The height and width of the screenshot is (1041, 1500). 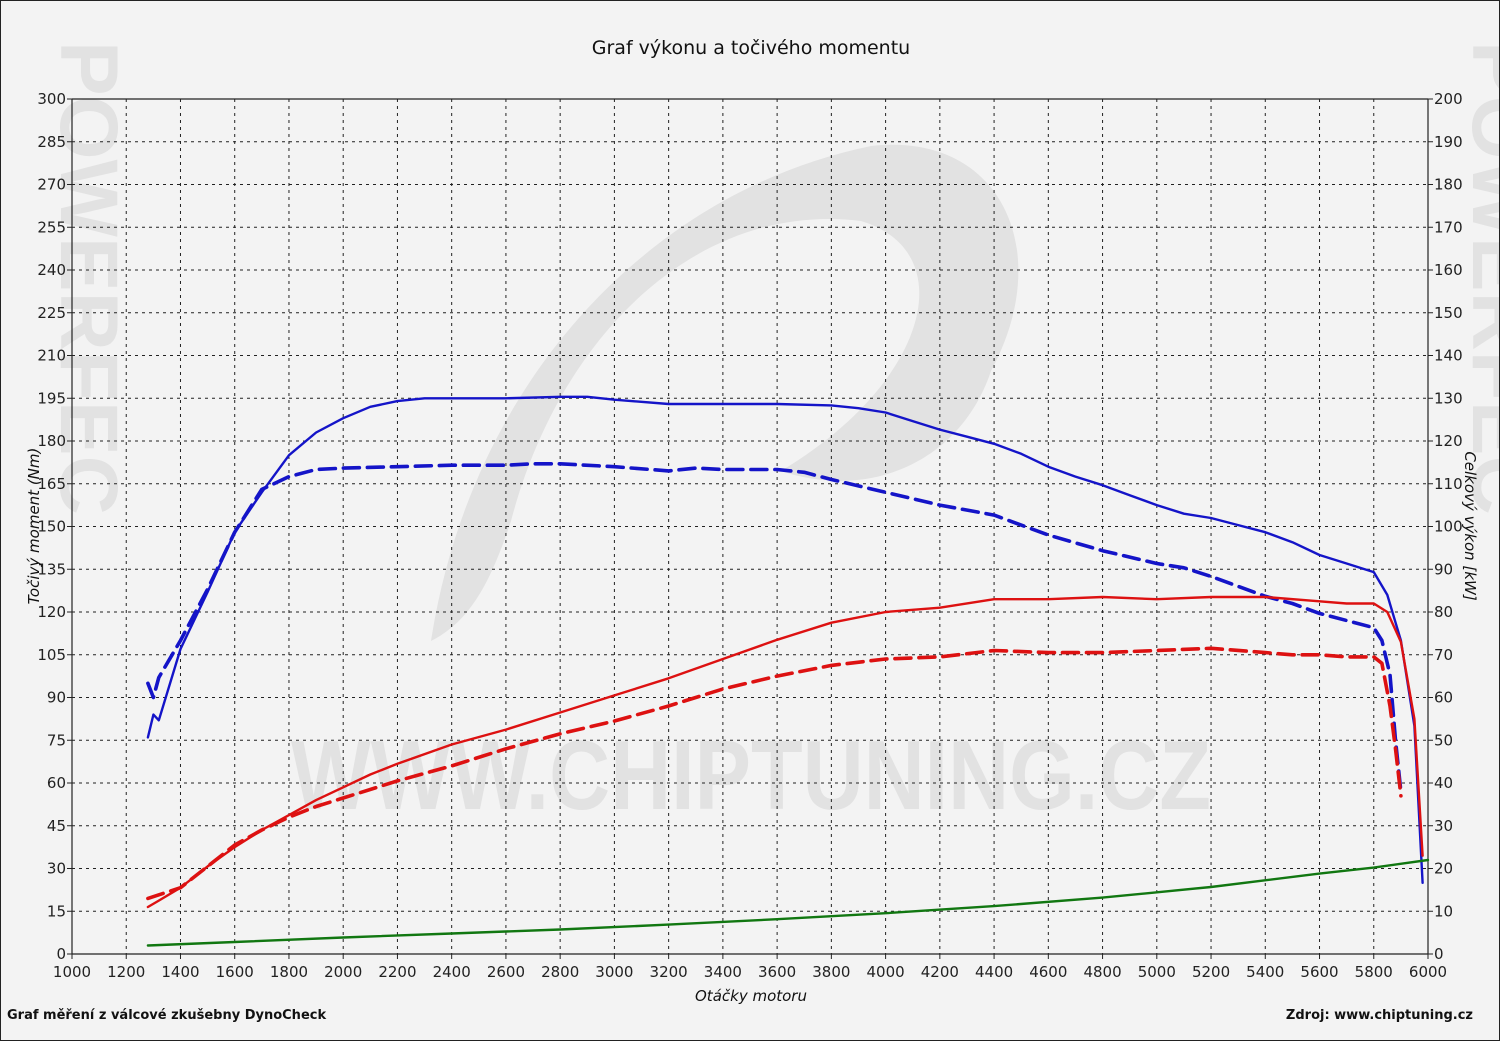 I want to click on y-right-tick-label: 30, so click(x=1443, y=826).